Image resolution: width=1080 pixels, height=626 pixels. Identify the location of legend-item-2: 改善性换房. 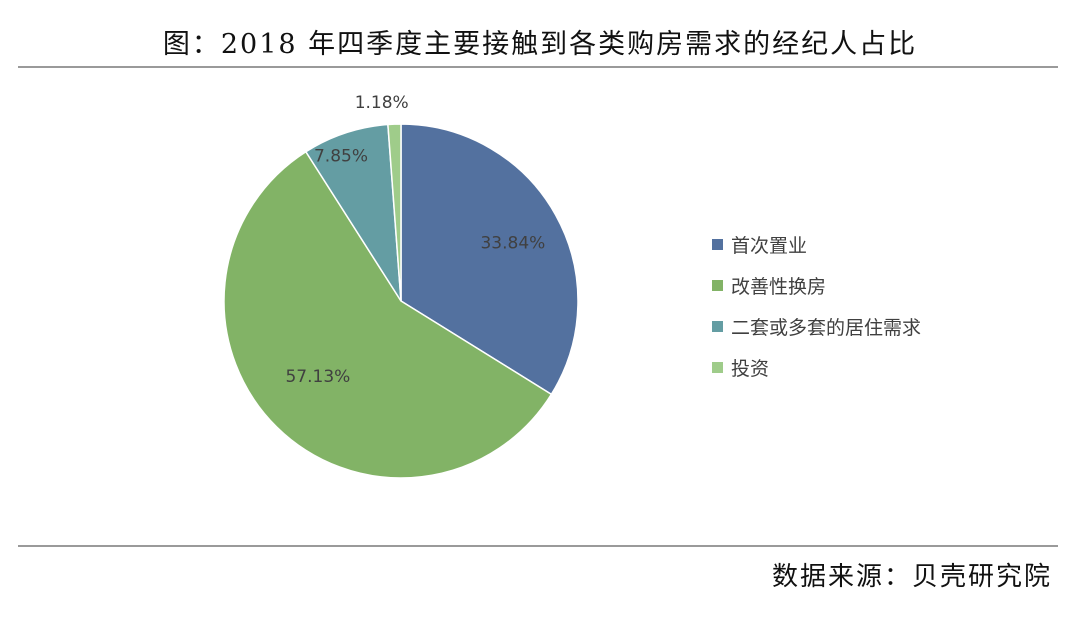
(816, 285).